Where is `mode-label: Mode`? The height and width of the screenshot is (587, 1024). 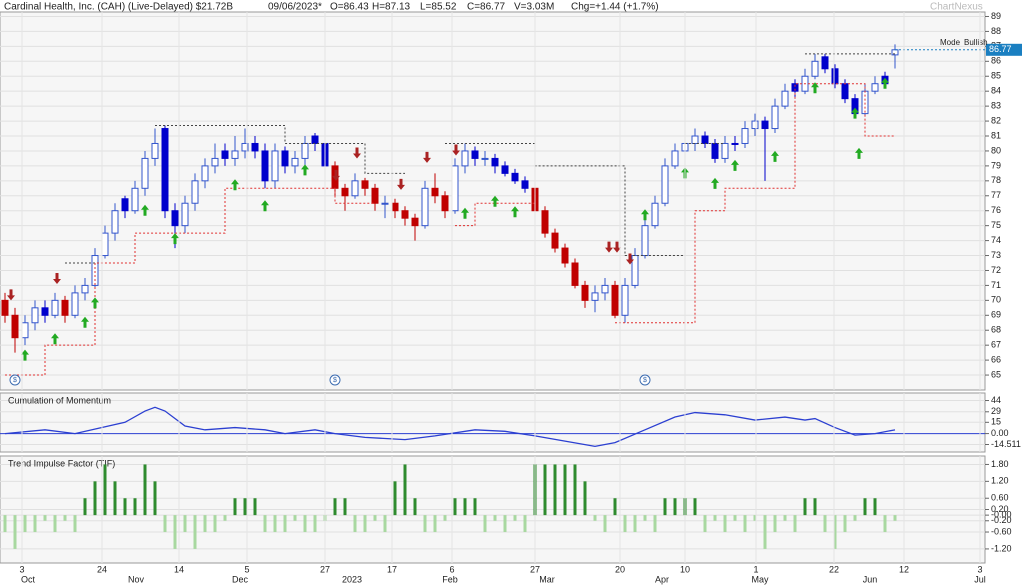
mode-label: Mode is located at coordinates (950, 42).